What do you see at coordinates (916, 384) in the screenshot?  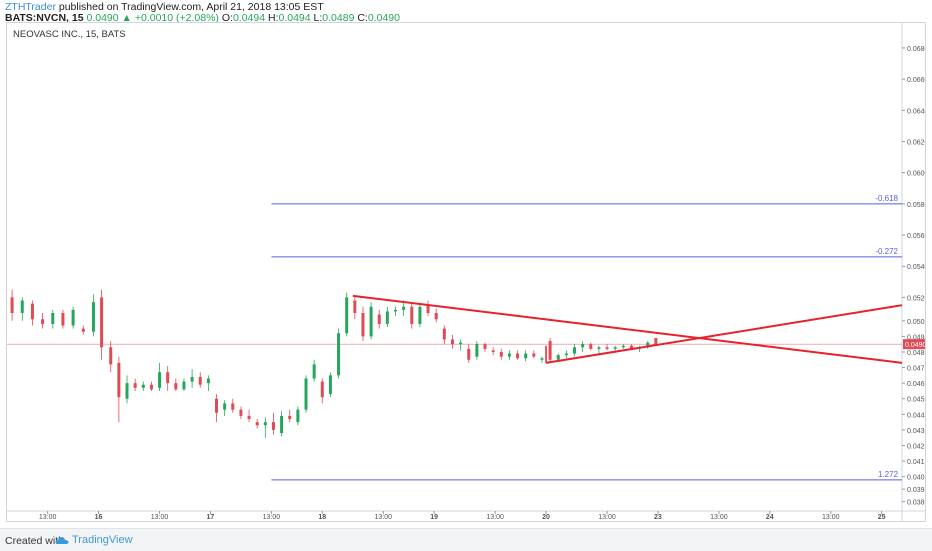 I see `y-tick-label: 0.0465` at bounding box center [916, 384].